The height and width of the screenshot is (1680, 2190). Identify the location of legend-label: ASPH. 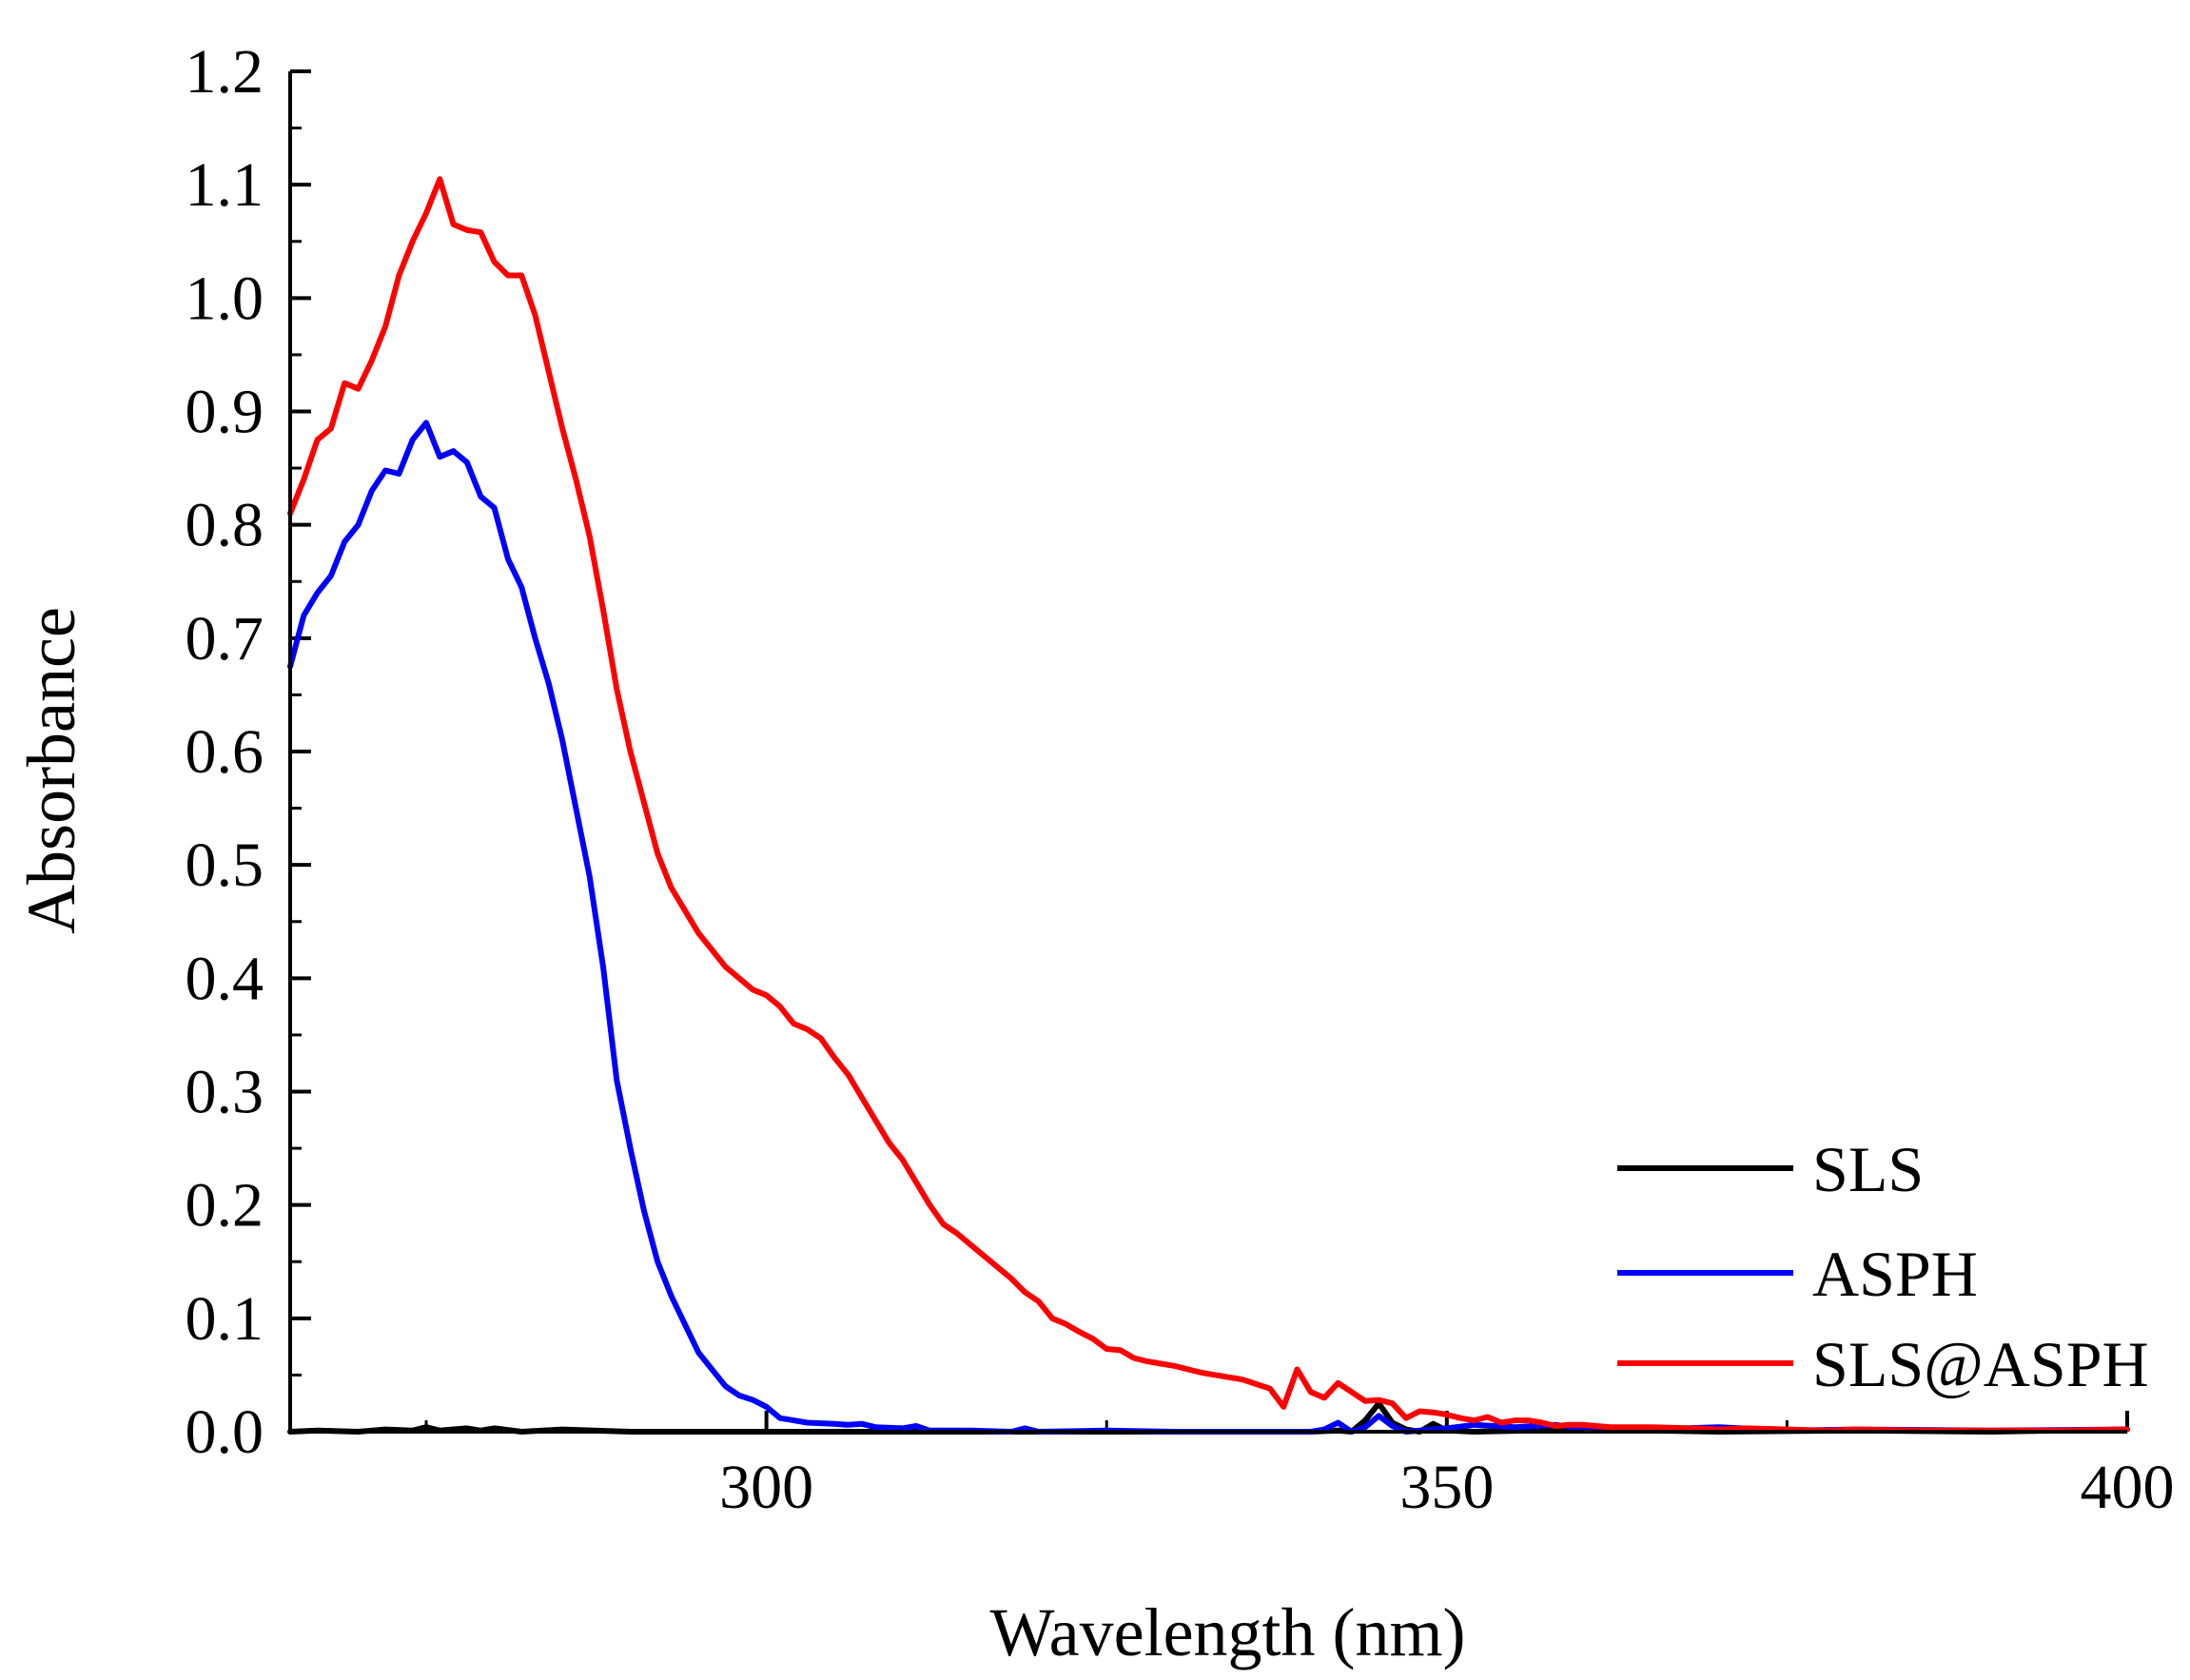
(1895, 1274).